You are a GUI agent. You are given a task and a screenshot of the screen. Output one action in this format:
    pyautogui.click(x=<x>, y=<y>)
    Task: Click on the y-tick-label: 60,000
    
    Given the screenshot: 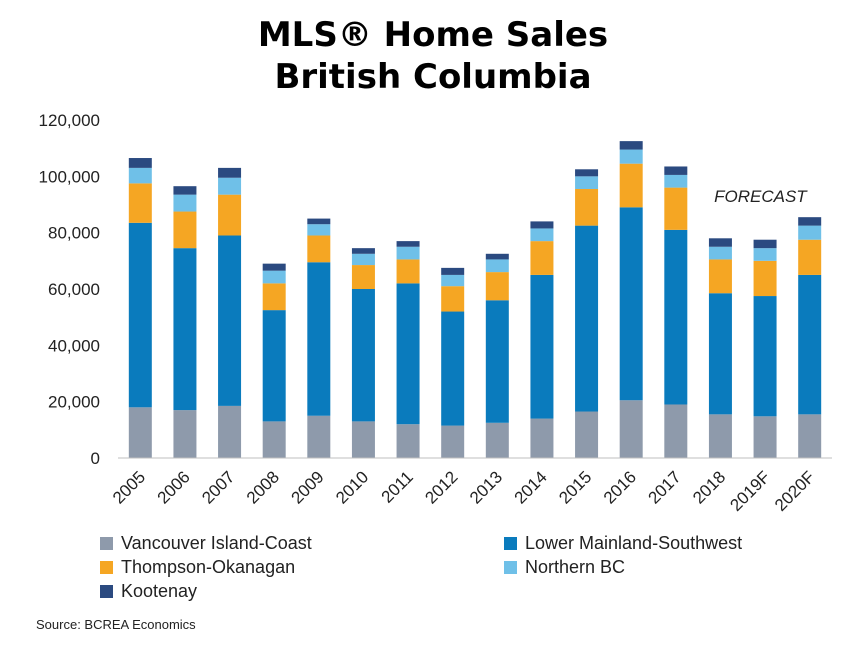 What is the action you would take?
    pyautogui.click(x=74, y=289)
    